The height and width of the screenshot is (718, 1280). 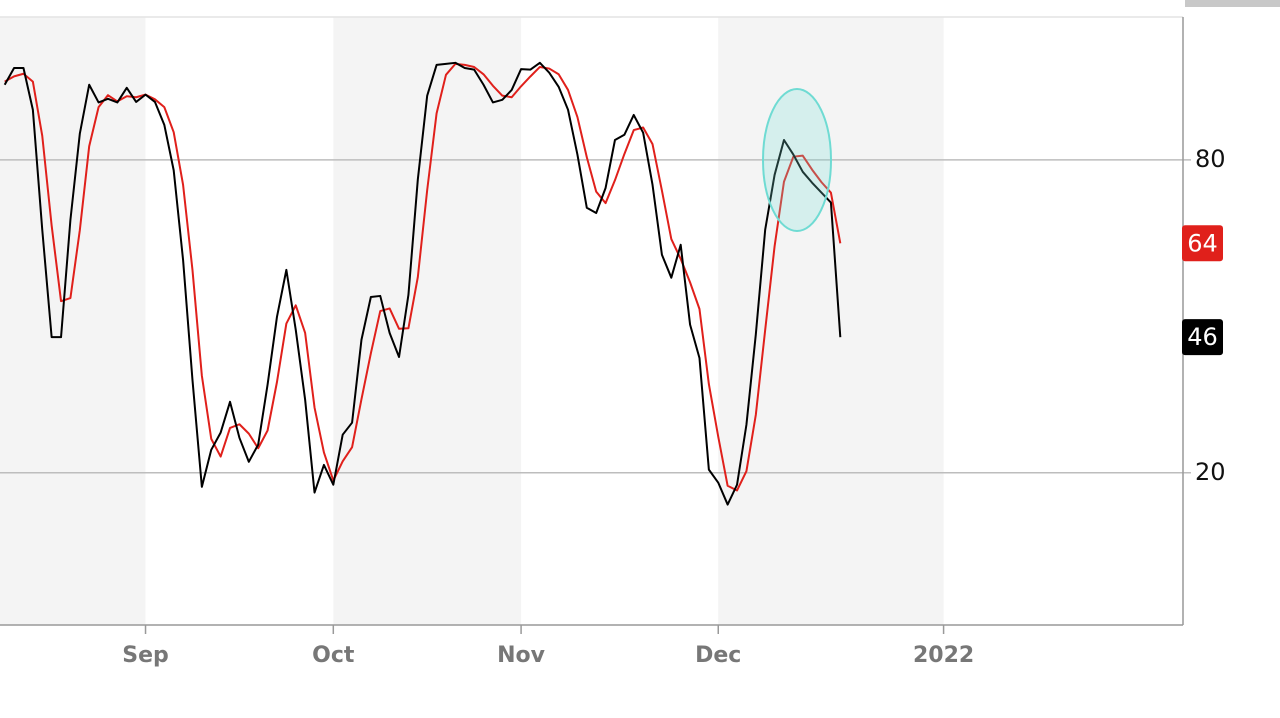 What do you see at coordinates (1210, 472) in the screenshot?
I see `y-tick-label: 20` at bounding box center [1210, 472].